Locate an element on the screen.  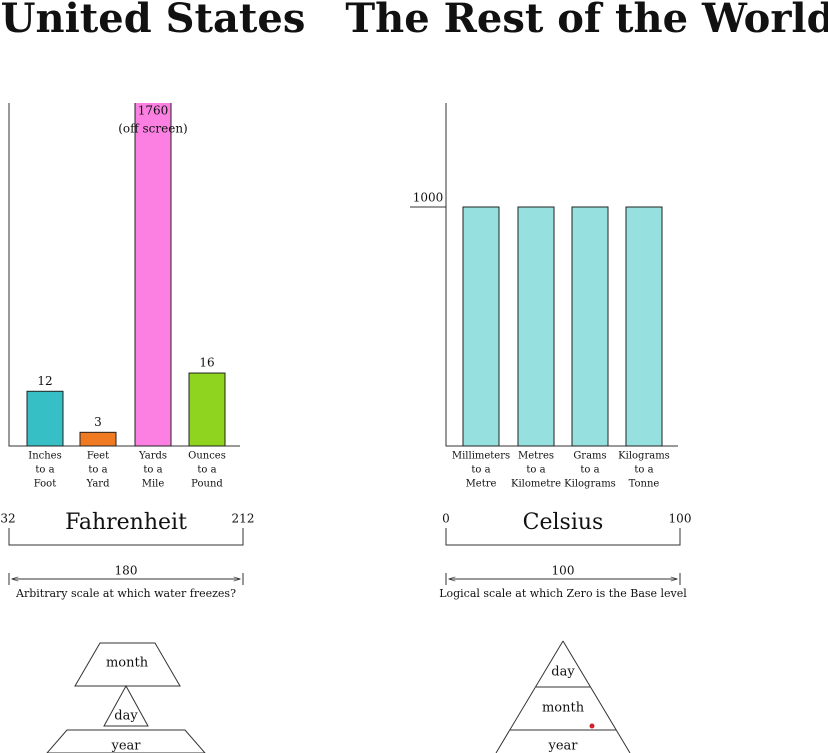
category-label: Tonne is located at coordinates (644, 484).